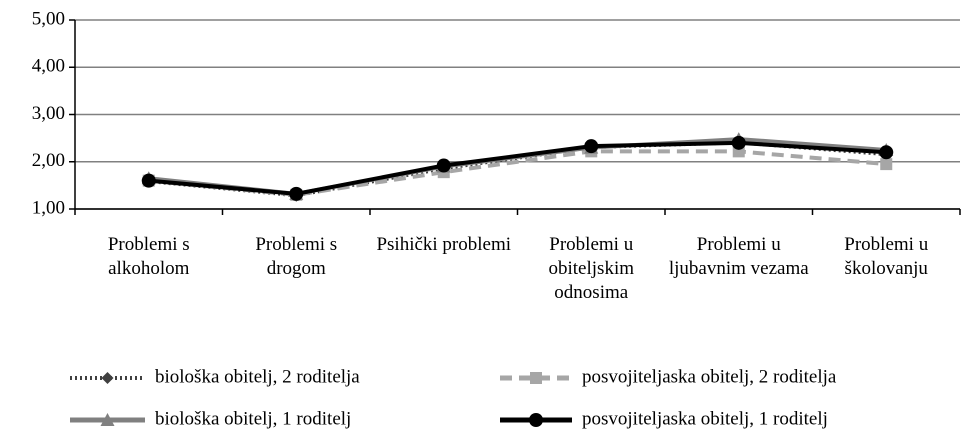 The height and width of the screenshot is (432, 969). What do you see at coordinates (48, 113) in the screenshot?
I see `y-tick-label: 3,00` at bounding box center [48, 113].